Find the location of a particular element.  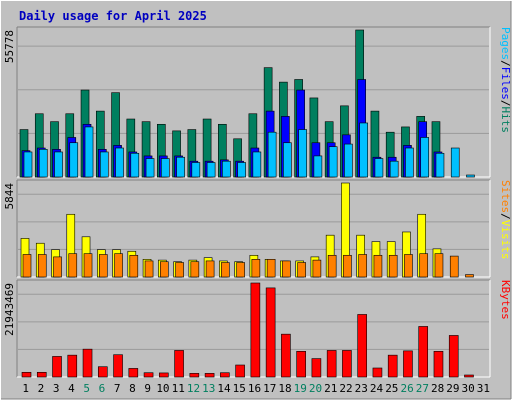

x-tick-label: 29 is located at coordinates (452, 388).